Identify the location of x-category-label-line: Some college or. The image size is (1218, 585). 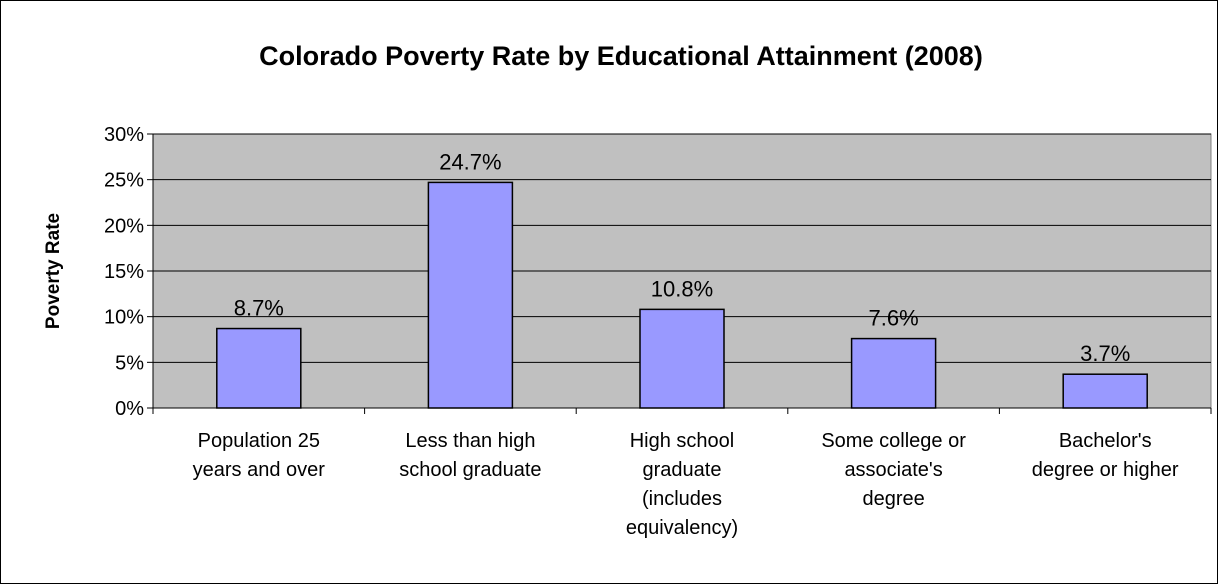
(893, 441).